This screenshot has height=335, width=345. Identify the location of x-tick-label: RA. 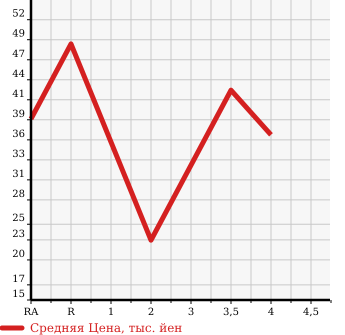
(32, 312).